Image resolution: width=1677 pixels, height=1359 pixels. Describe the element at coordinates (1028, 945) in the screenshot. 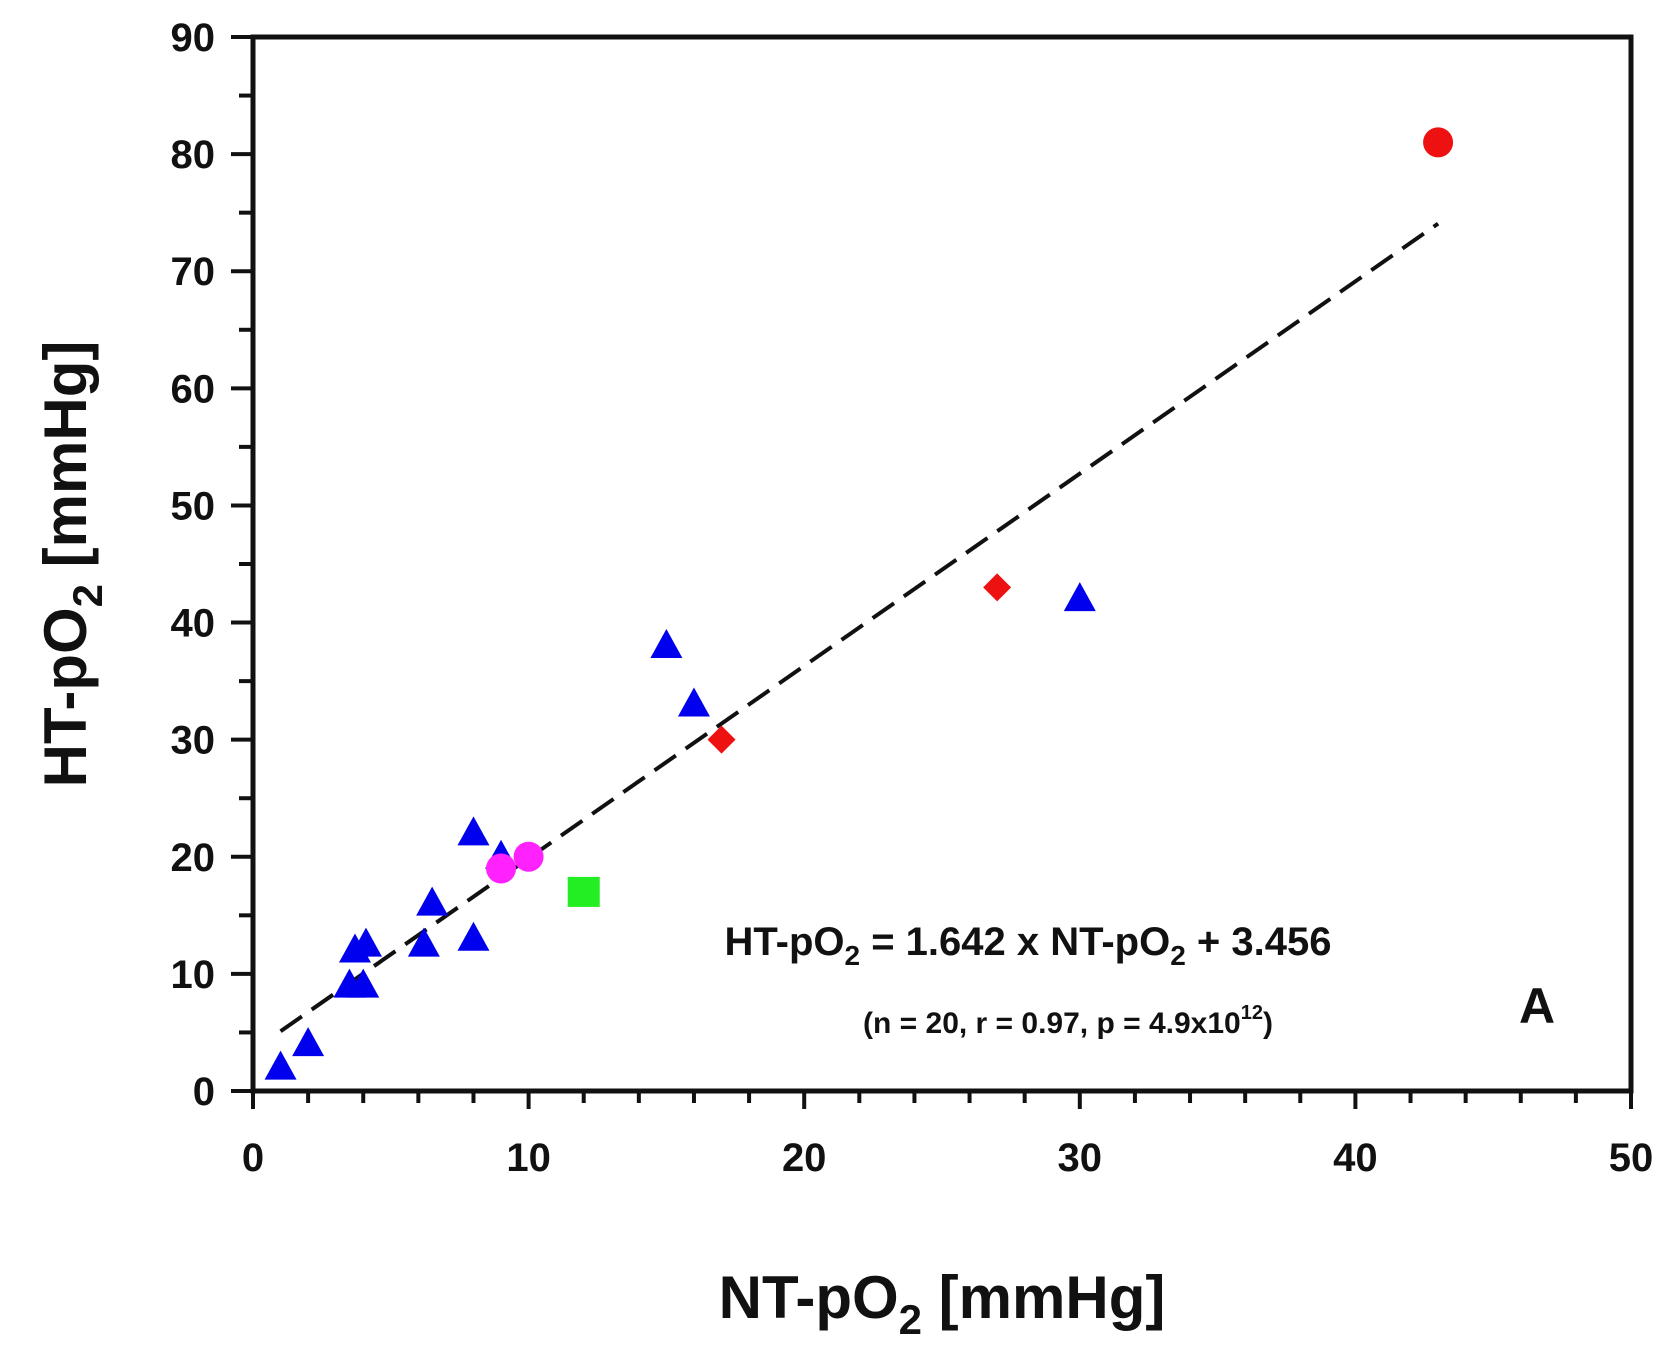

I see `equation-text: HT-pO2 = 1.642 x NT-pO2 + 3.456` at that location.